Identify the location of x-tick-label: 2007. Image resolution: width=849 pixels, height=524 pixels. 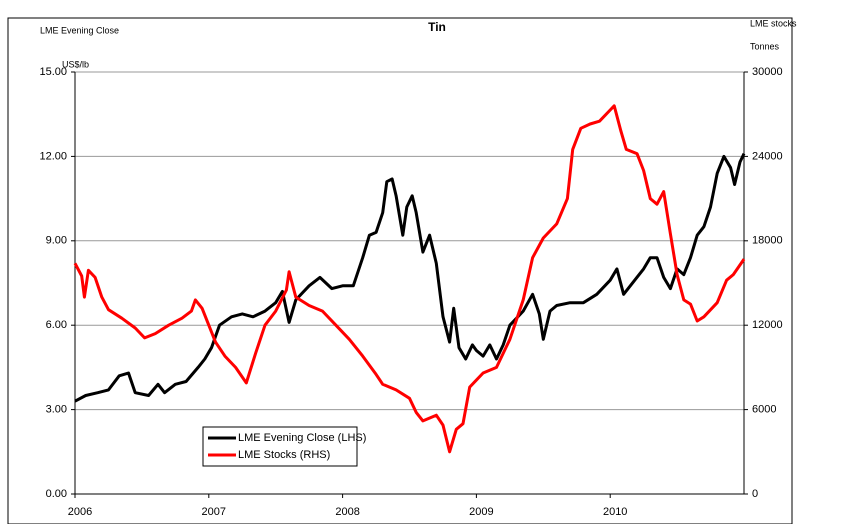
(214, 512).